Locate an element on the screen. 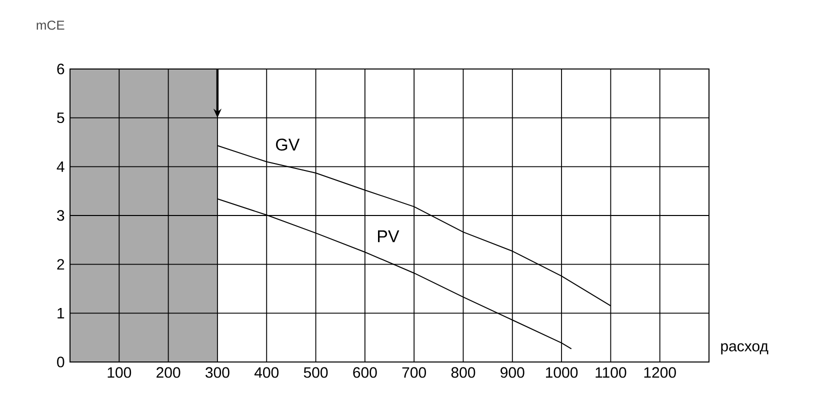  x-tick-label: 800 is located at coordinates (463, 372).